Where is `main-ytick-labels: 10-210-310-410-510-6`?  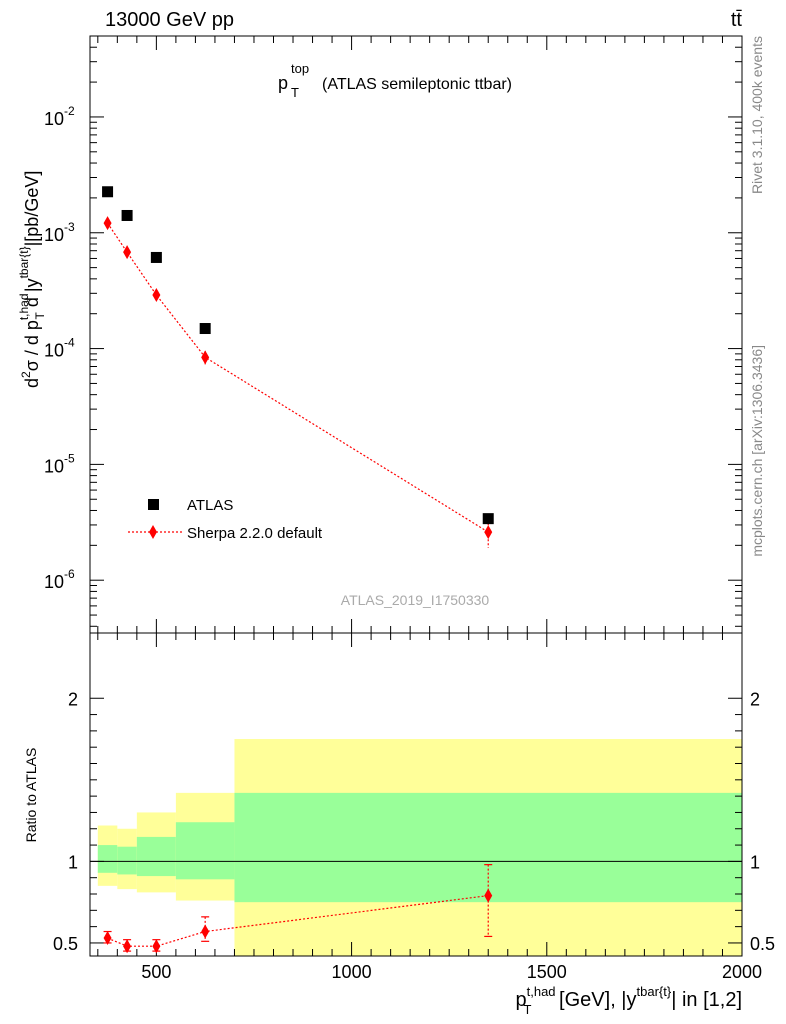 main-ytick-labels: 10-210-310-410-510-6 is located at coordinates (59, 348).